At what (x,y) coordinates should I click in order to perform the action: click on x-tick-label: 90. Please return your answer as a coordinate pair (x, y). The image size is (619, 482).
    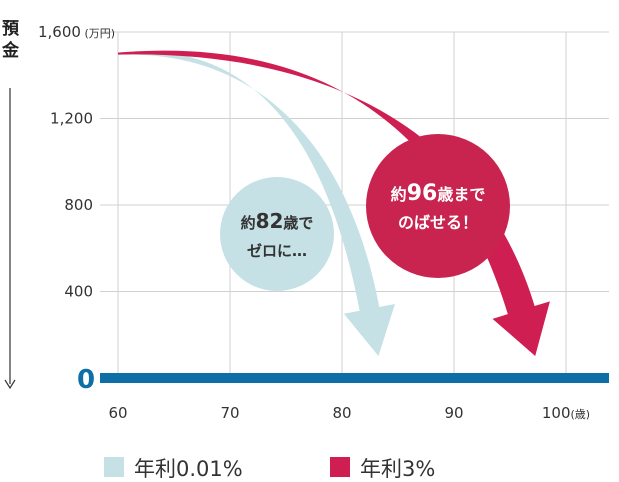
    Looking at the image, I should click on (453, 413).